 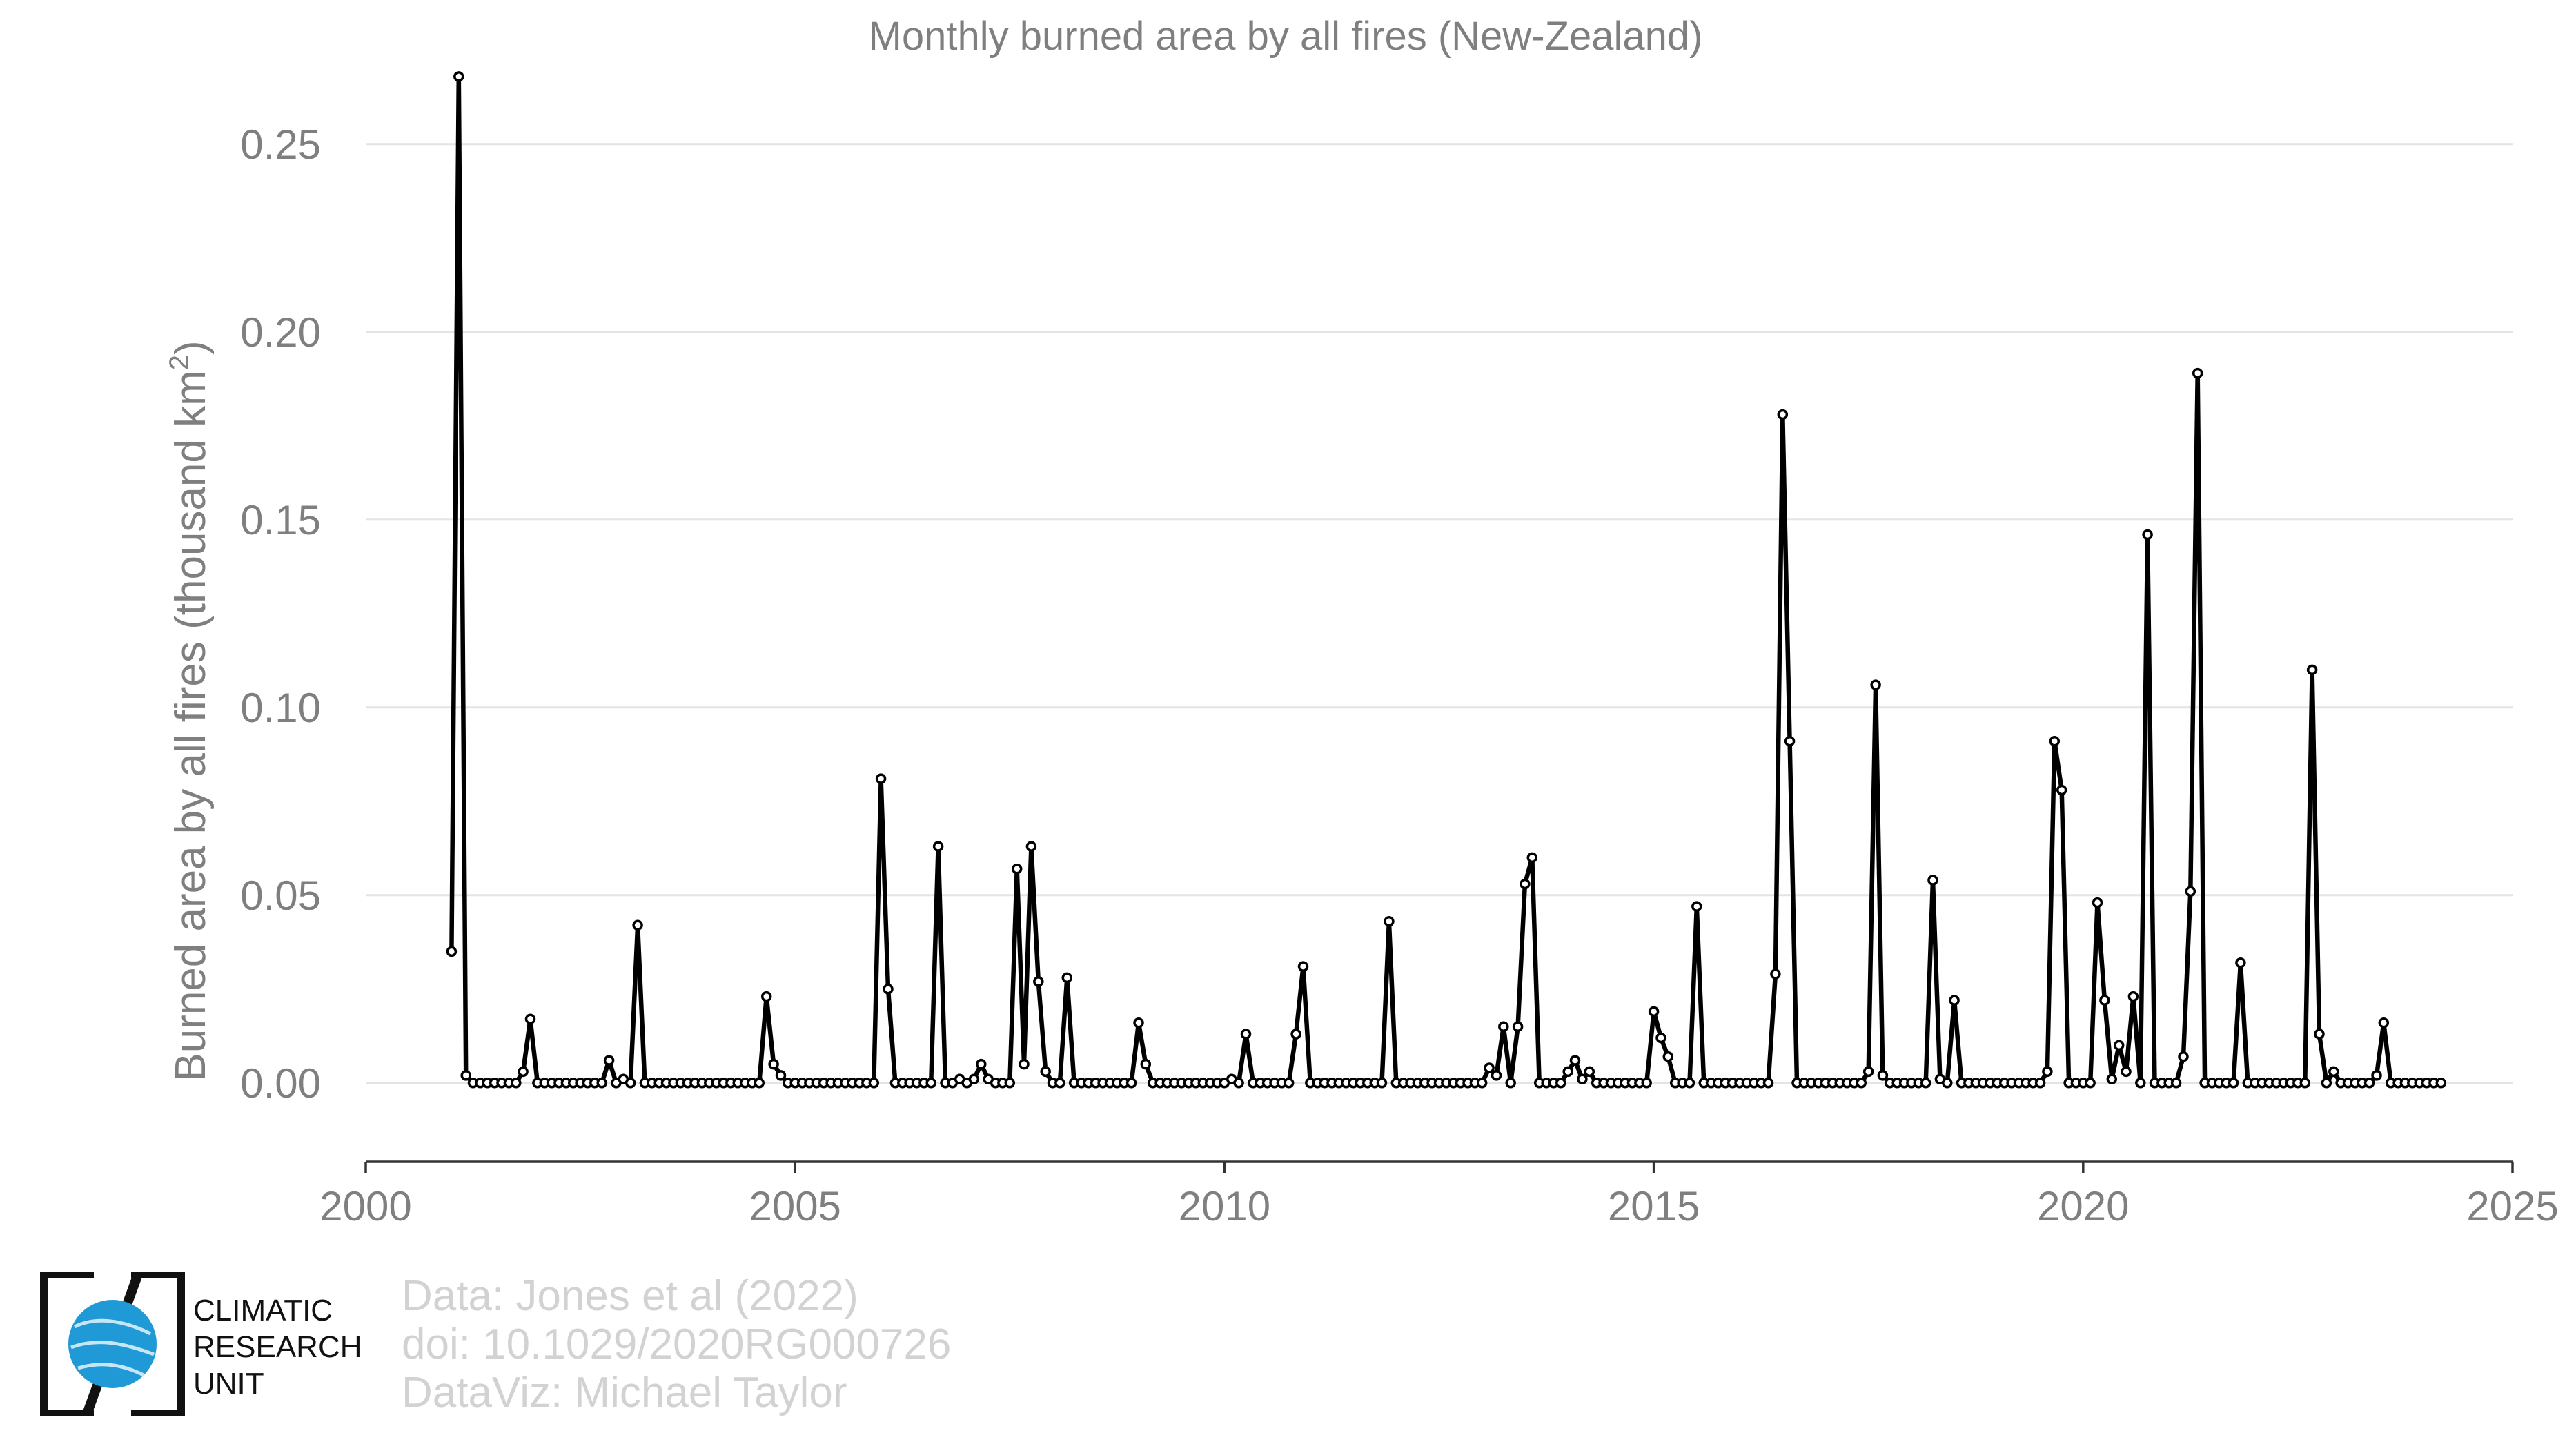 I want to click on y-axis-ticks: 0.00 0.05 0.10 0.15 0.20 0.25, so click(x=280, y=614).